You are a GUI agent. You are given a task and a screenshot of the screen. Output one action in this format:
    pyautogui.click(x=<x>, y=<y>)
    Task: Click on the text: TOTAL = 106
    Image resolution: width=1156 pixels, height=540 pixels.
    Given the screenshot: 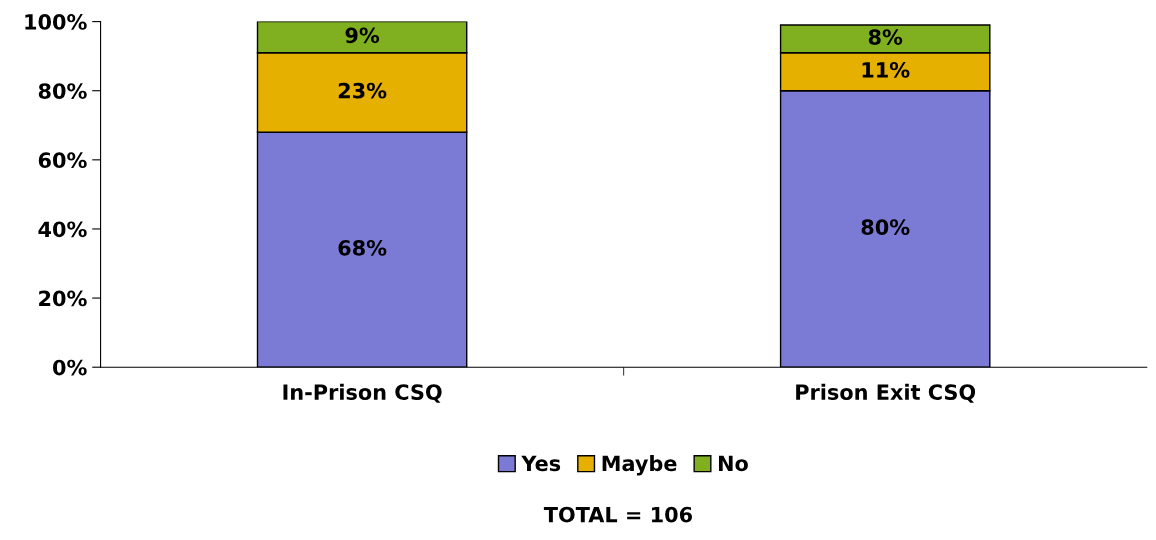 What is the action you would take?
    pyautogui.click(x=618, y=514)
    